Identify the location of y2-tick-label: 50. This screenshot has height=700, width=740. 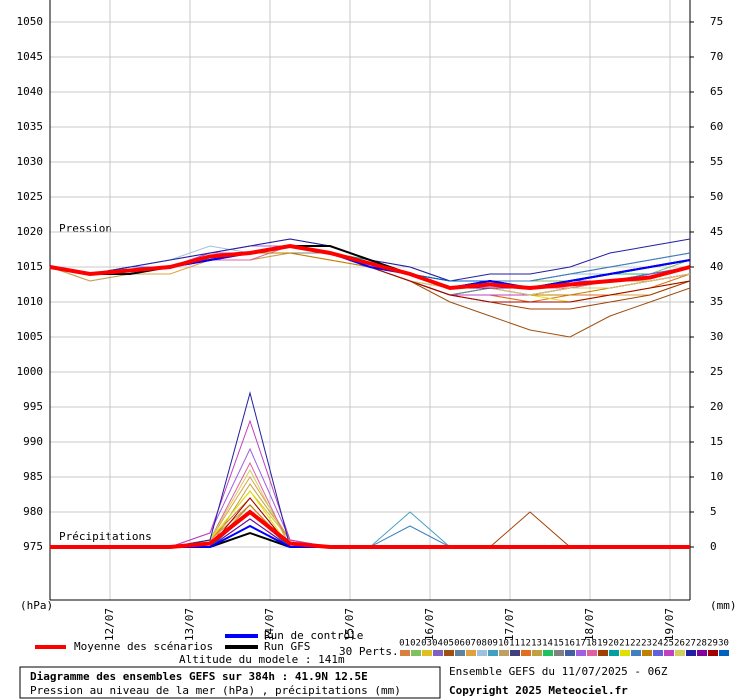
(716, 196).